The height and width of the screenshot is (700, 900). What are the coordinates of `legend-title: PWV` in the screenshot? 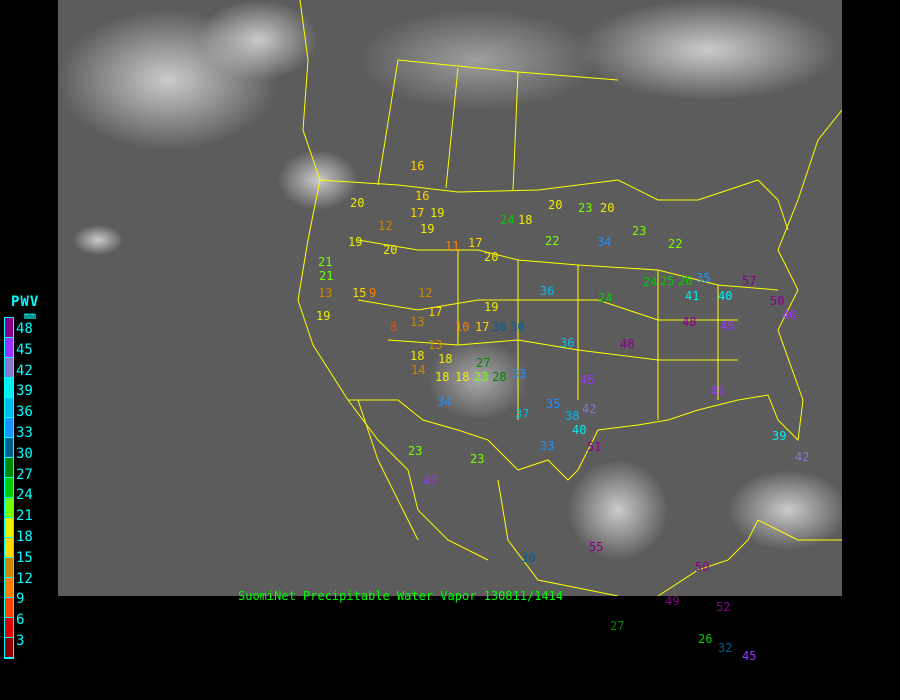 It's located at (25, 302).